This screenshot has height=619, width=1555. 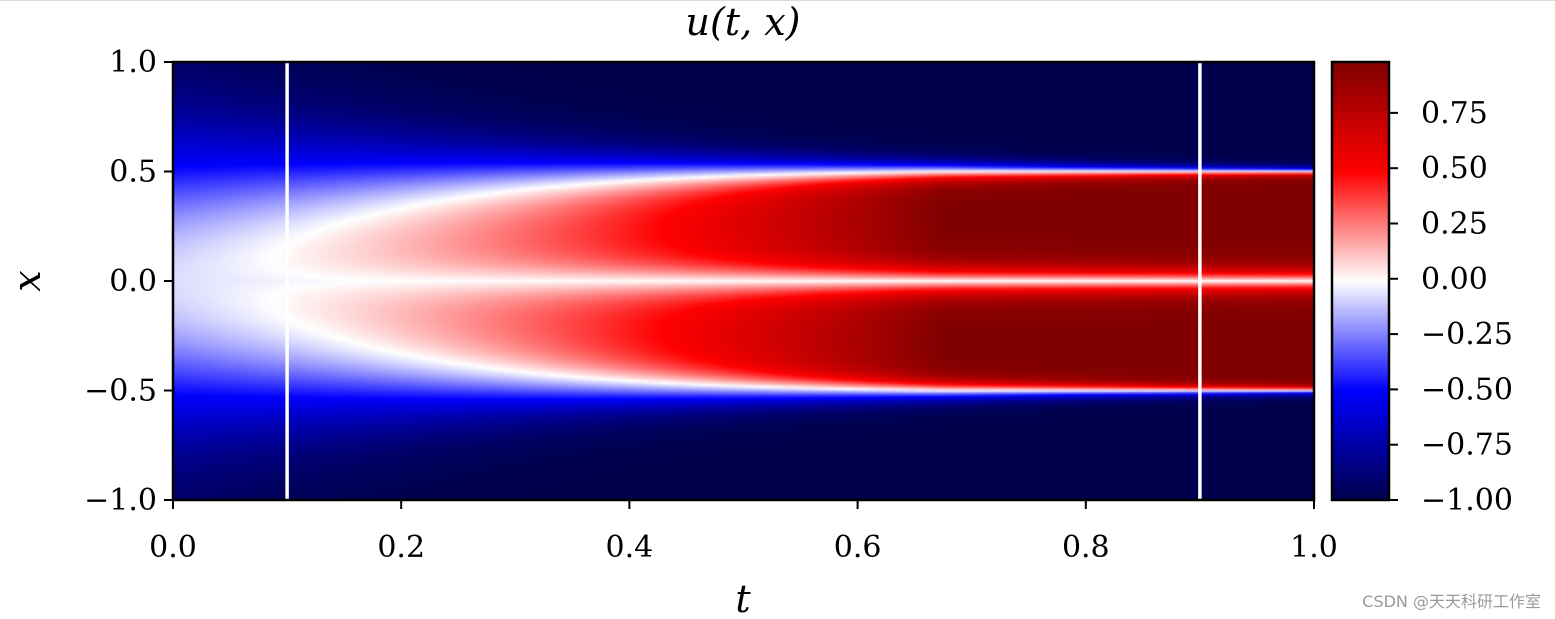 I want to click on y-tick-label: −1.0, so click(x=120, y=500).